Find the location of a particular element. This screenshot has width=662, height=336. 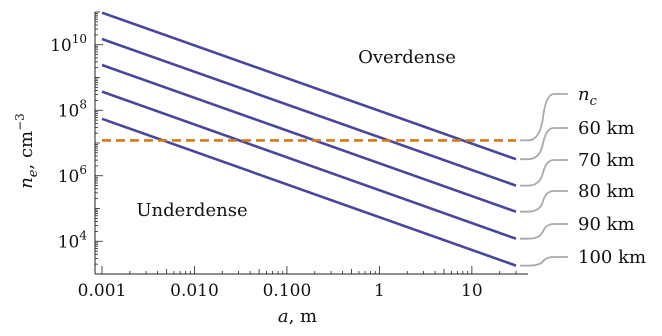

x-tick-label: 10 is located at coordinates (472, 291).